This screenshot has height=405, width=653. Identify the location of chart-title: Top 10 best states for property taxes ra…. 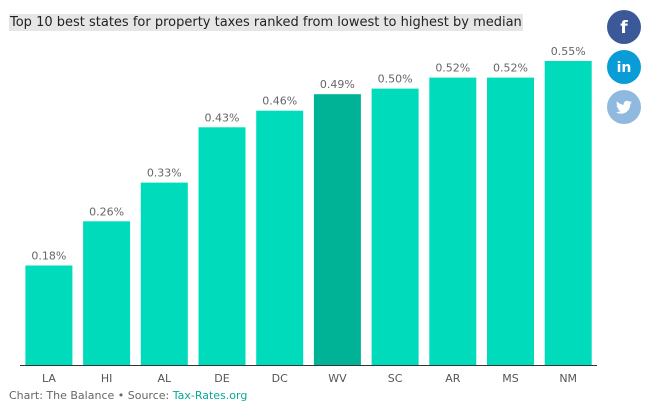
(266, 22).